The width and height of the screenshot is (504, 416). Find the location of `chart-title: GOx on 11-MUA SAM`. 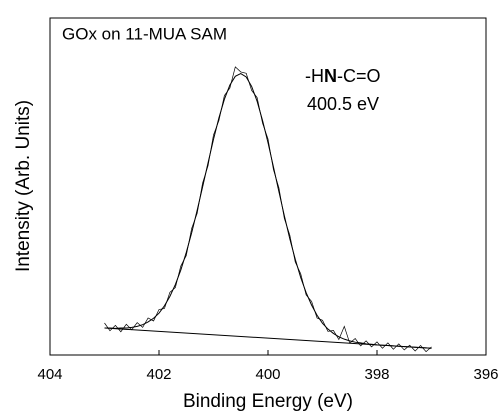

chart-title: GOx on 11-MUA SAM is located at coordinates (144, 33).